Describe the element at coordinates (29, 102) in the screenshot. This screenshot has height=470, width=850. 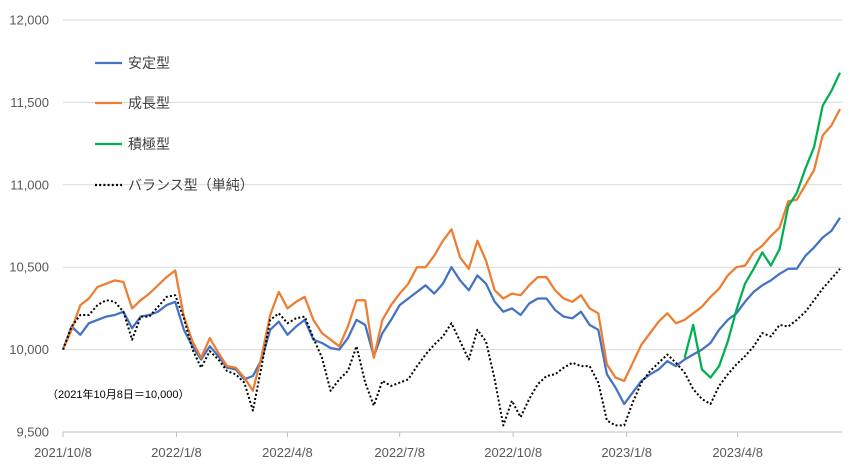
I see `y-tick-label: 11,500` at that location.